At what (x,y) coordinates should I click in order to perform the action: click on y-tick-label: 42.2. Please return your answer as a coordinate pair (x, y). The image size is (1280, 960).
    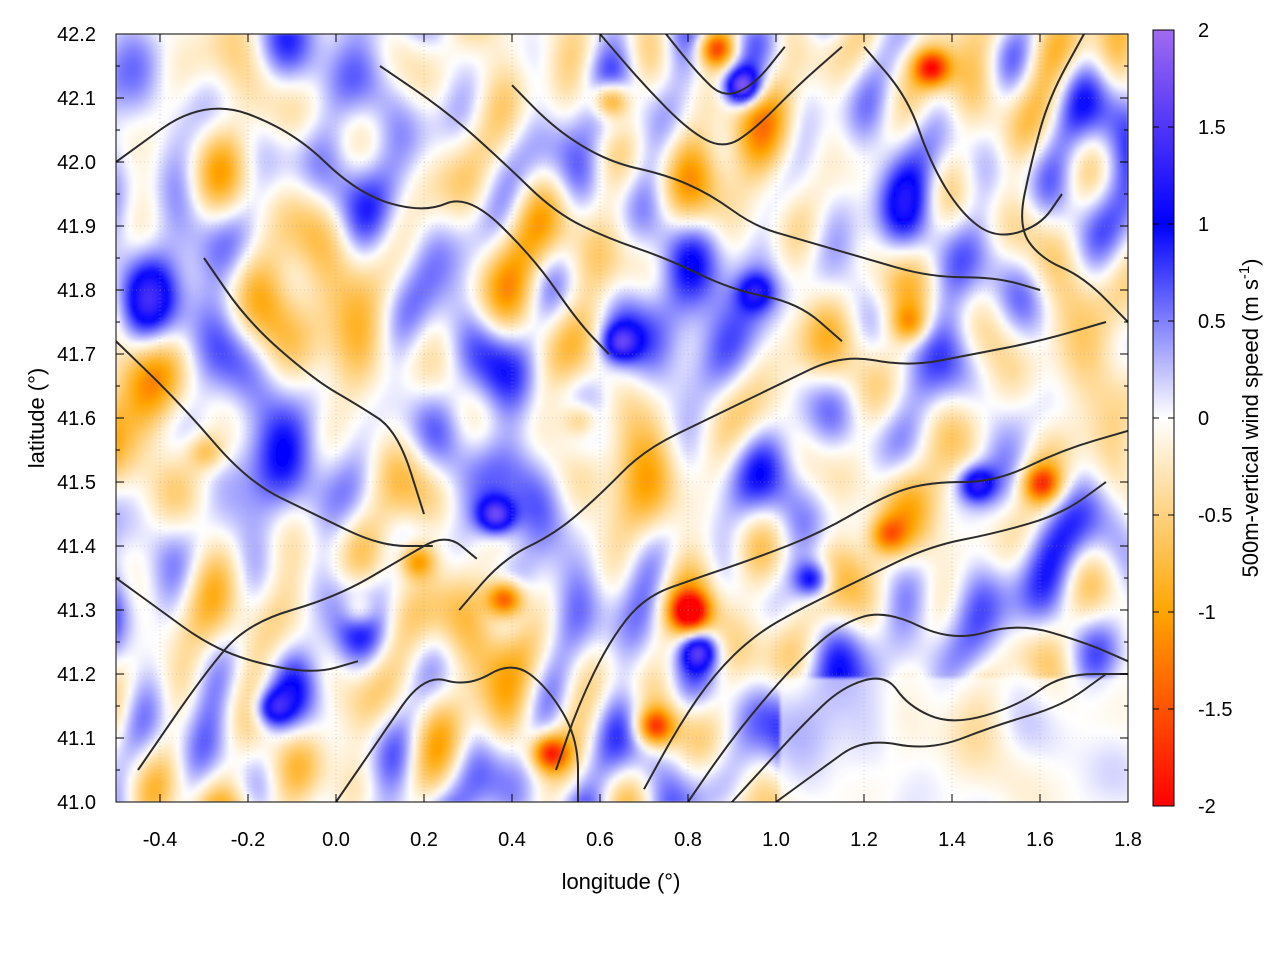
    Looking at the image, I should click on (76, 35).